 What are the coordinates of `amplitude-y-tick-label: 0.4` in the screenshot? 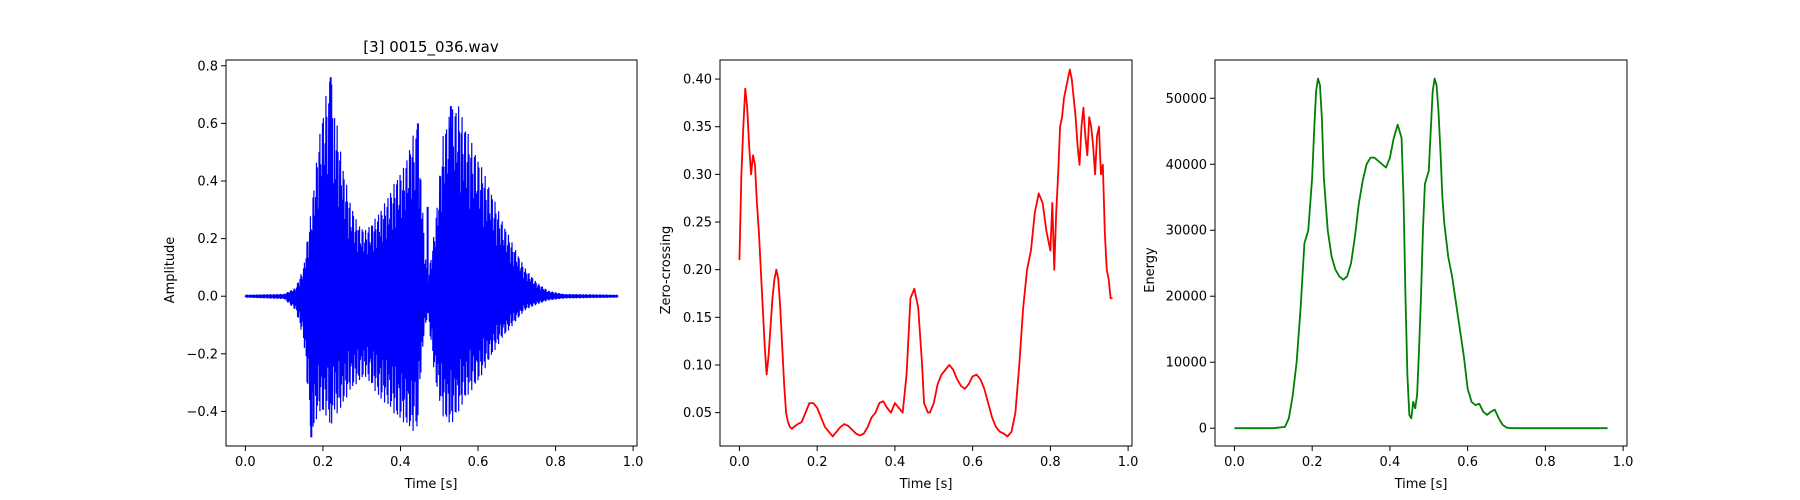 It's located at (207, 181).